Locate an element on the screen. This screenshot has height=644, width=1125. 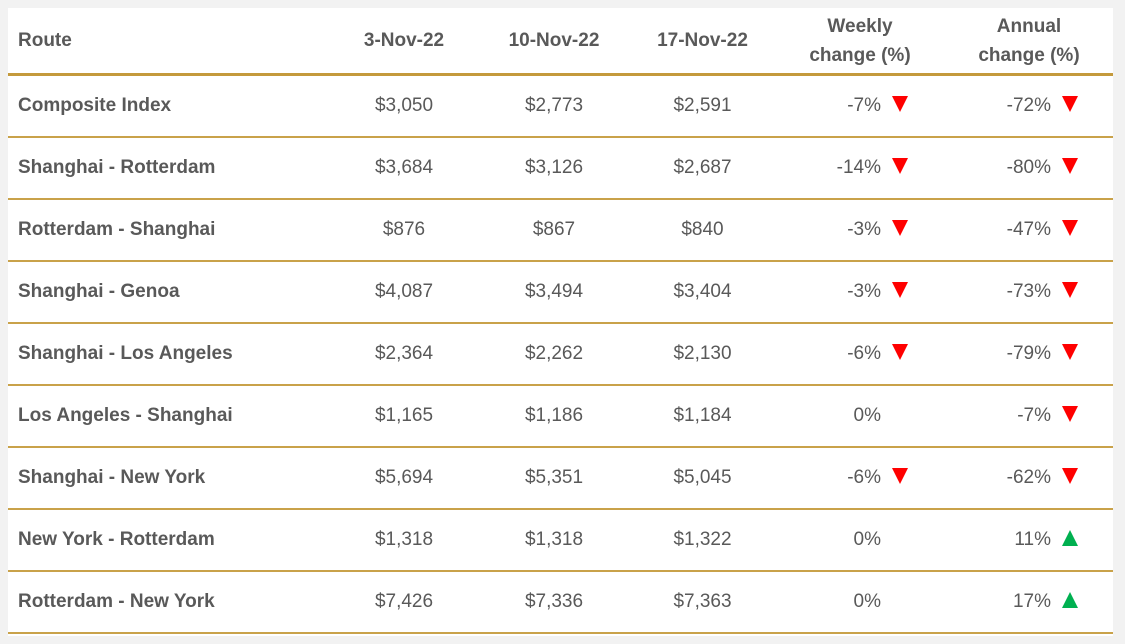
rate-value: $3,050 is located at coordinates (404, 106).